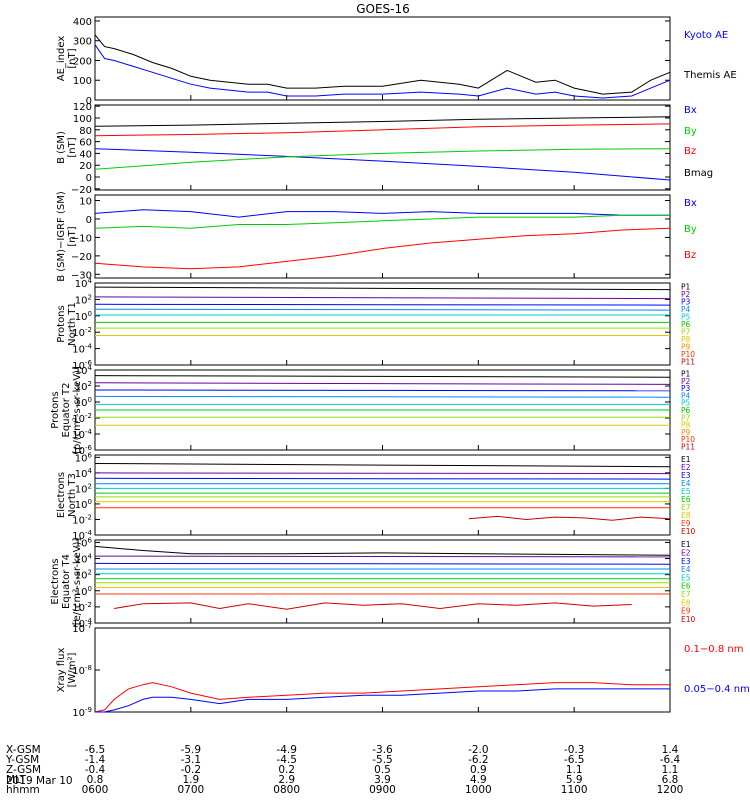 The width and height of the screenshot is (750, 800). Describe the element at coordinates (84, 542) in the screenshot. I see `y-tick-label: 10⁶` at that location.